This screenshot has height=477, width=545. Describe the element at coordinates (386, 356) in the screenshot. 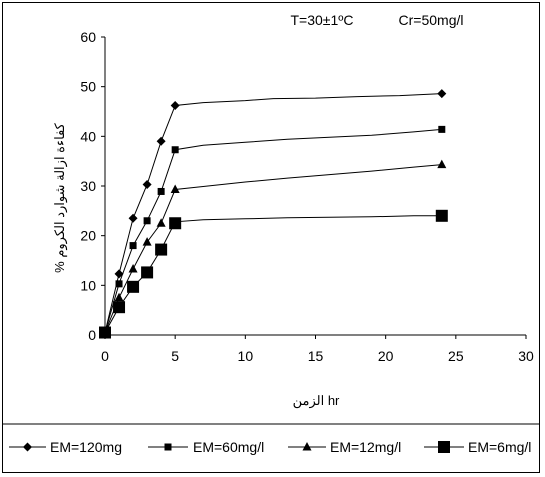

I see `x-tick-label: 20` at that location.